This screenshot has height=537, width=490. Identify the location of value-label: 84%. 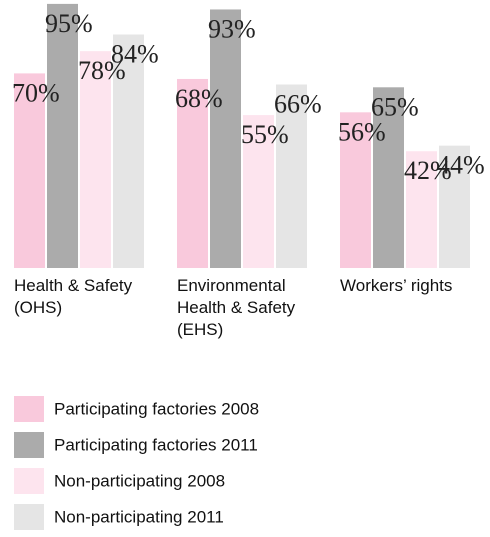
(135, 53).